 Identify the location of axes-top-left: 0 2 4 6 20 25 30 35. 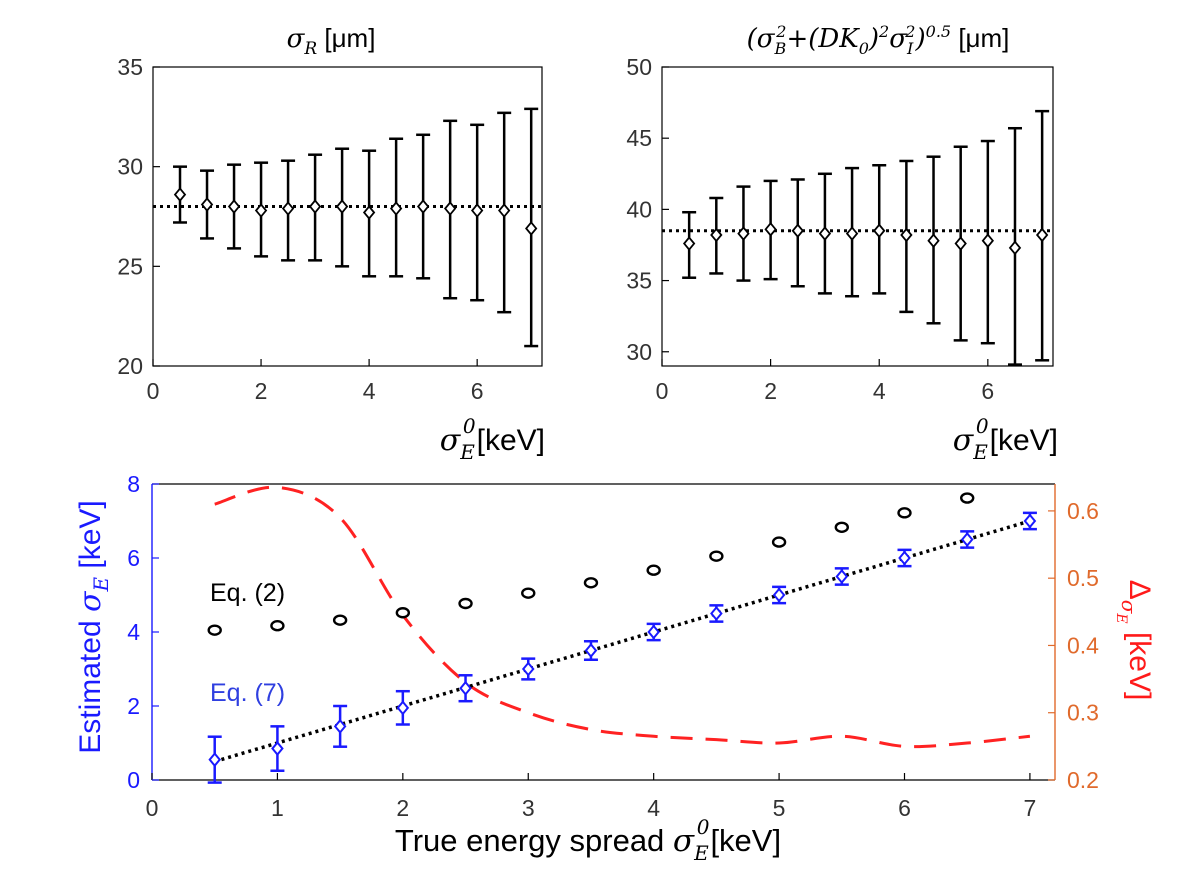
(330, 229).